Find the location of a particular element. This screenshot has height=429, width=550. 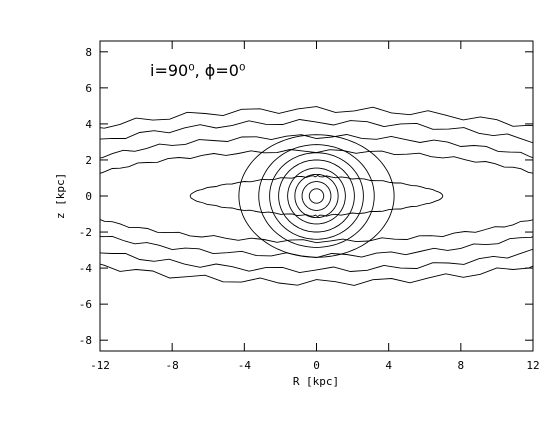

y-tick-label: 0 is located at coordinates (88, 196).